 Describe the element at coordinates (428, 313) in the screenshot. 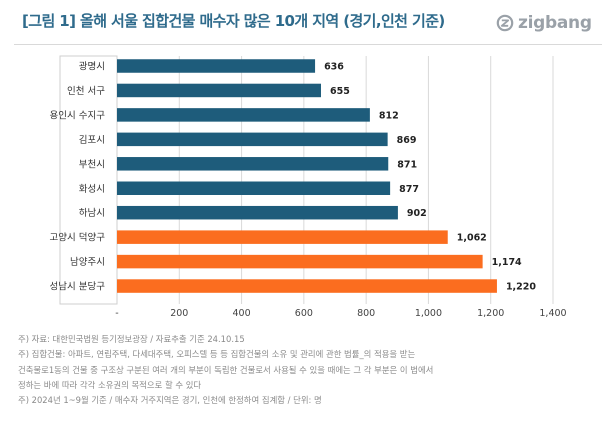

I see `x-tick-label-5: 1,000` at that location.